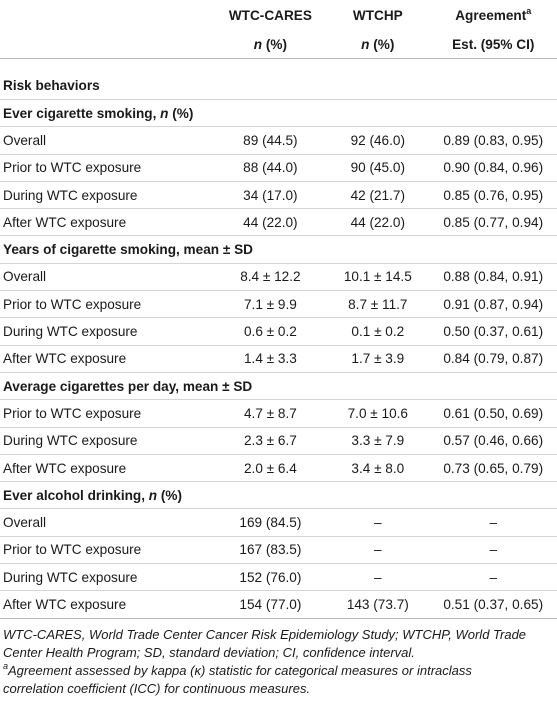 The height and width of the screenshot is (714, 557). Describe the element at coordinates (278, 495) in the screenshot. I see `section-title-alcohol: Ever alcohol drinking, n (%)` at that location.